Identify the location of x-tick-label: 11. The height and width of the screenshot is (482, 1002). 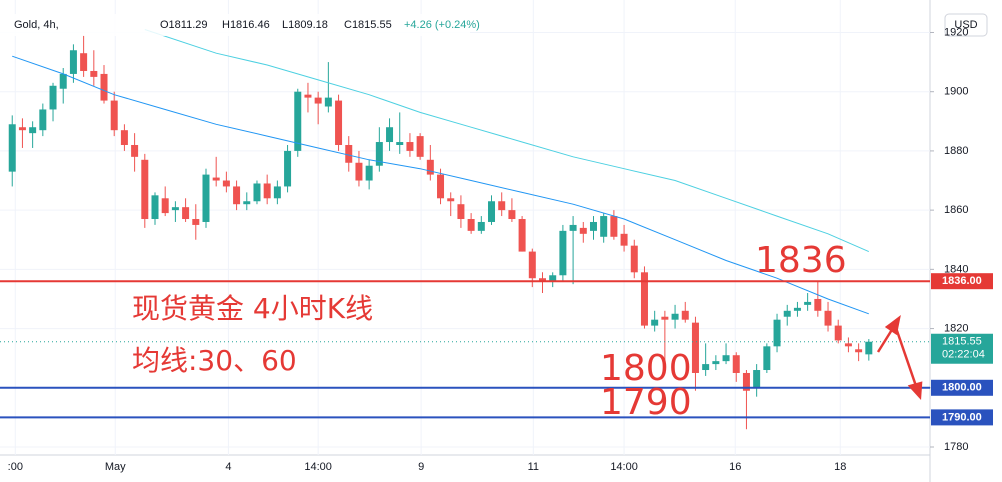
(533, 467).